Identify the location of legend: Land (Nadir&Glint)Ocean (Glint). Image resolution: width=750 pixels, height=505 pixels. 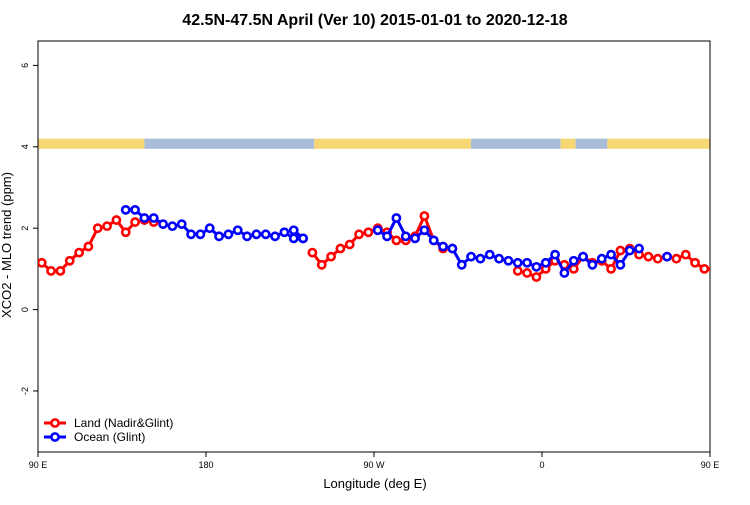
(108, 430).